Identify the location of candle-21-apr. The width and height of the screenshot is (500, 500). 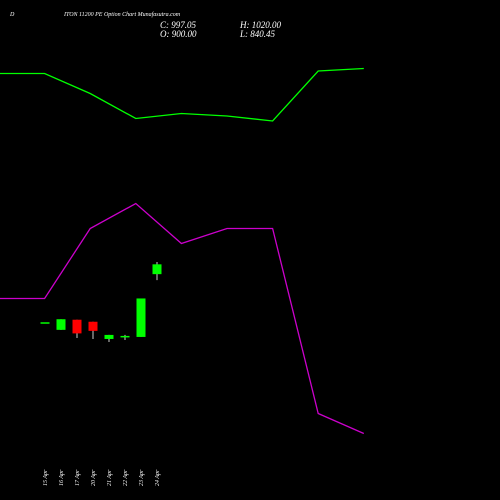
(109, 338).